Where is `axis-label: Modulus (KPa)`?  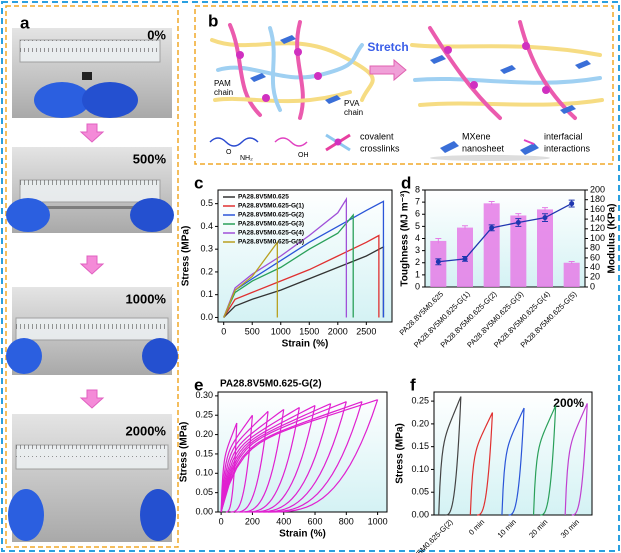
axis-label: Modulus (KPa) is located at coordinates (612, 239).